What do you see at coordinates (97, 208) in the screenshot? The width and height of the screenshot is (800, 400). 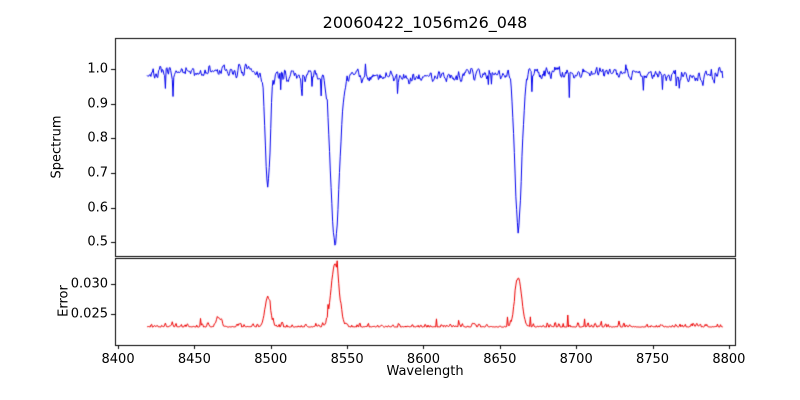 I see `spectrum-y-tick-label: 0.6` at bounding box center [97, 208].